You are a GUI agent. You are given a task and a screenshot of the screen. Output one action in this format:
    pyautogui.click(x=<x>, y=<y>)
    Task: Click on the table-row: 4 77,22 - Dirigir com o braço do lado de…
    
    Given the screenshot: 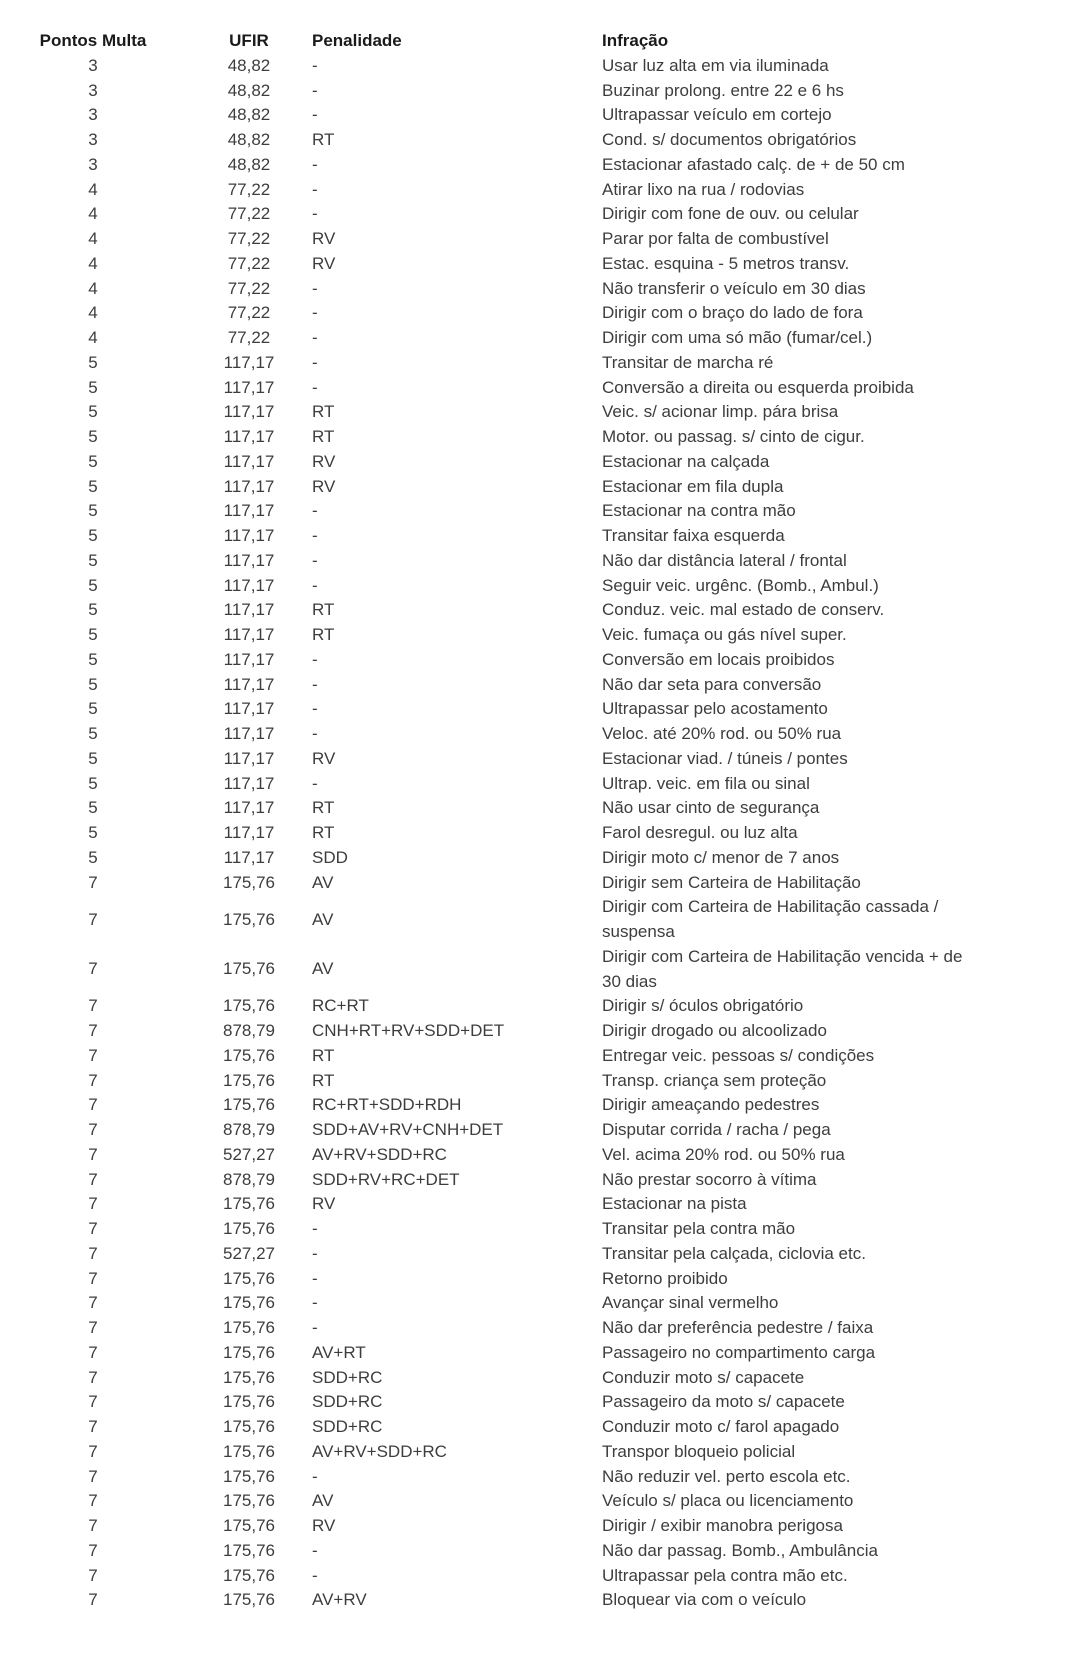 What is the action you would take?
    pyautogui.click(x=540, y=313)
    